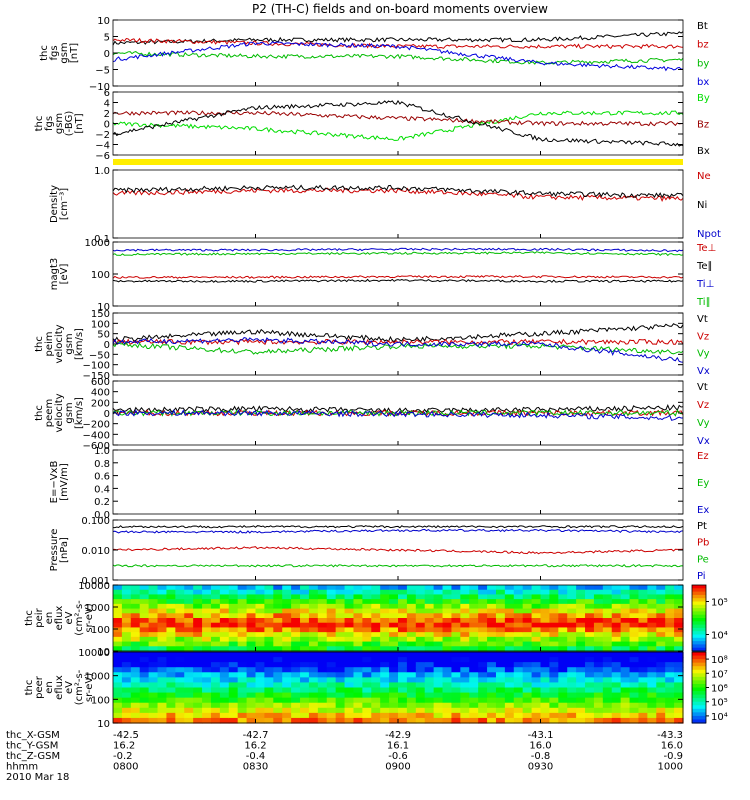 Image resolution: width=750 pixels, height=800 pixels. I want to click on y-axis-label-line: sr-eV), so click(89, 617).